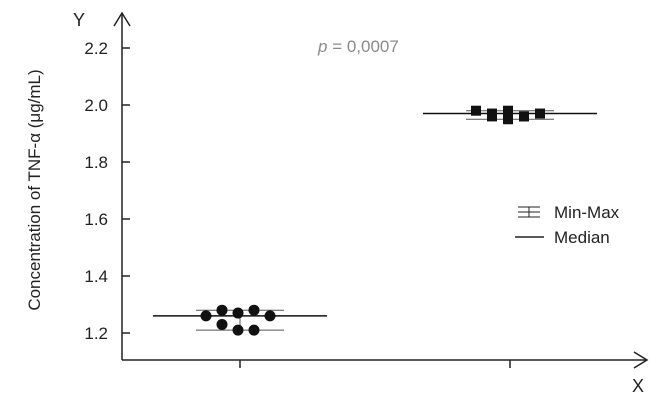 The height and width of the screenshot is (394, 653). What do you see at coordinates (582, 237) in the screenshot?
I see `legend-median-label: Median` at bounding box center [582, 237].